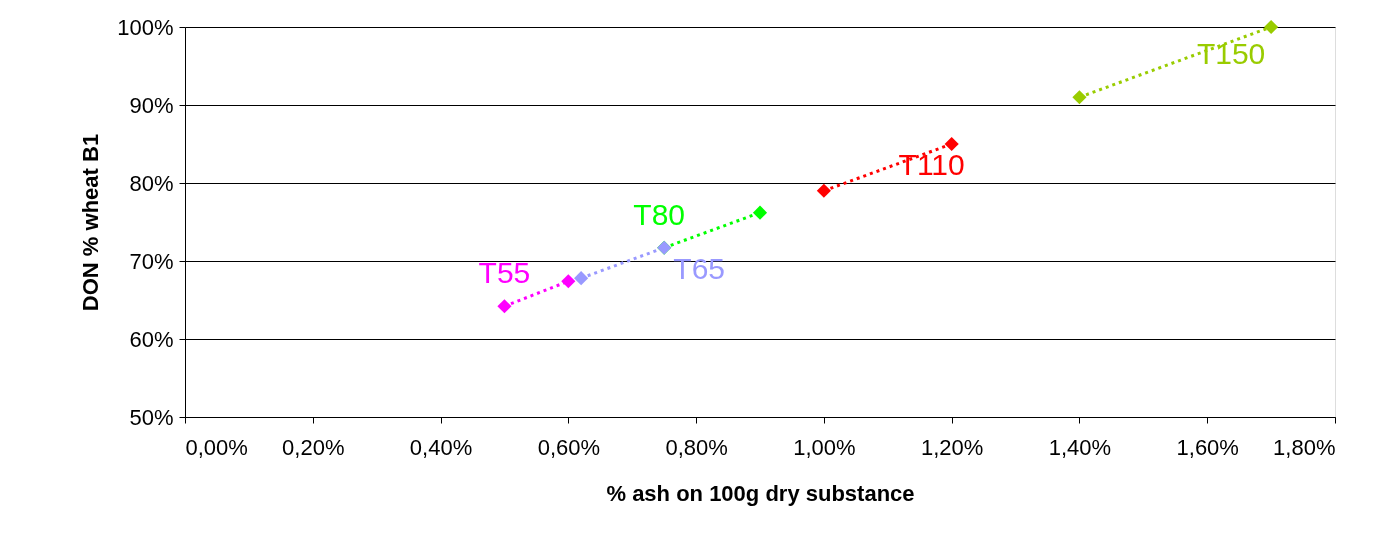 Image resolution: width=1396 pixels, height=547 pixels. Describe the element at coordinates (696, 447) in the screenshot. I see `x-tick-label: 0,80%` at that location.